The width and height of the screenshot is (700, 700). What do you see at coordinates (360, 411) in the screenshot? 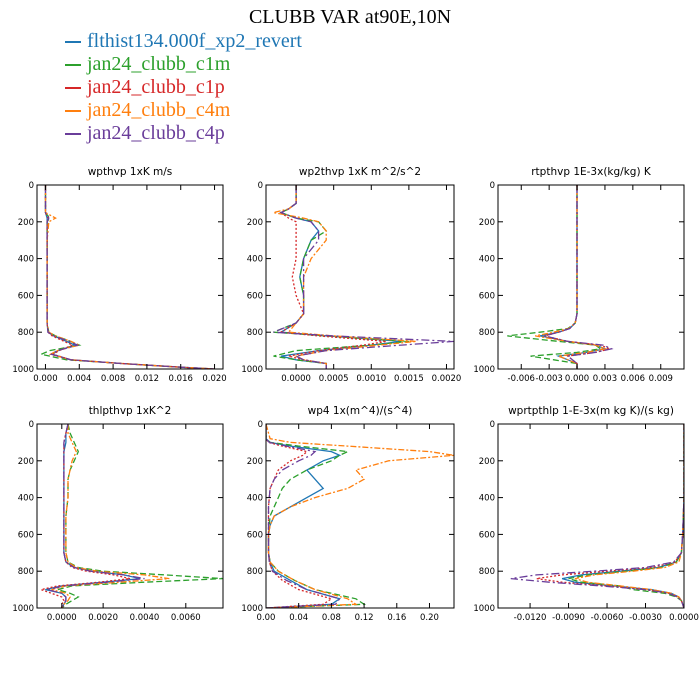
I see `chart-title: wp4 1x(m^4)/(s^4)` at bounding box center [360, 411].